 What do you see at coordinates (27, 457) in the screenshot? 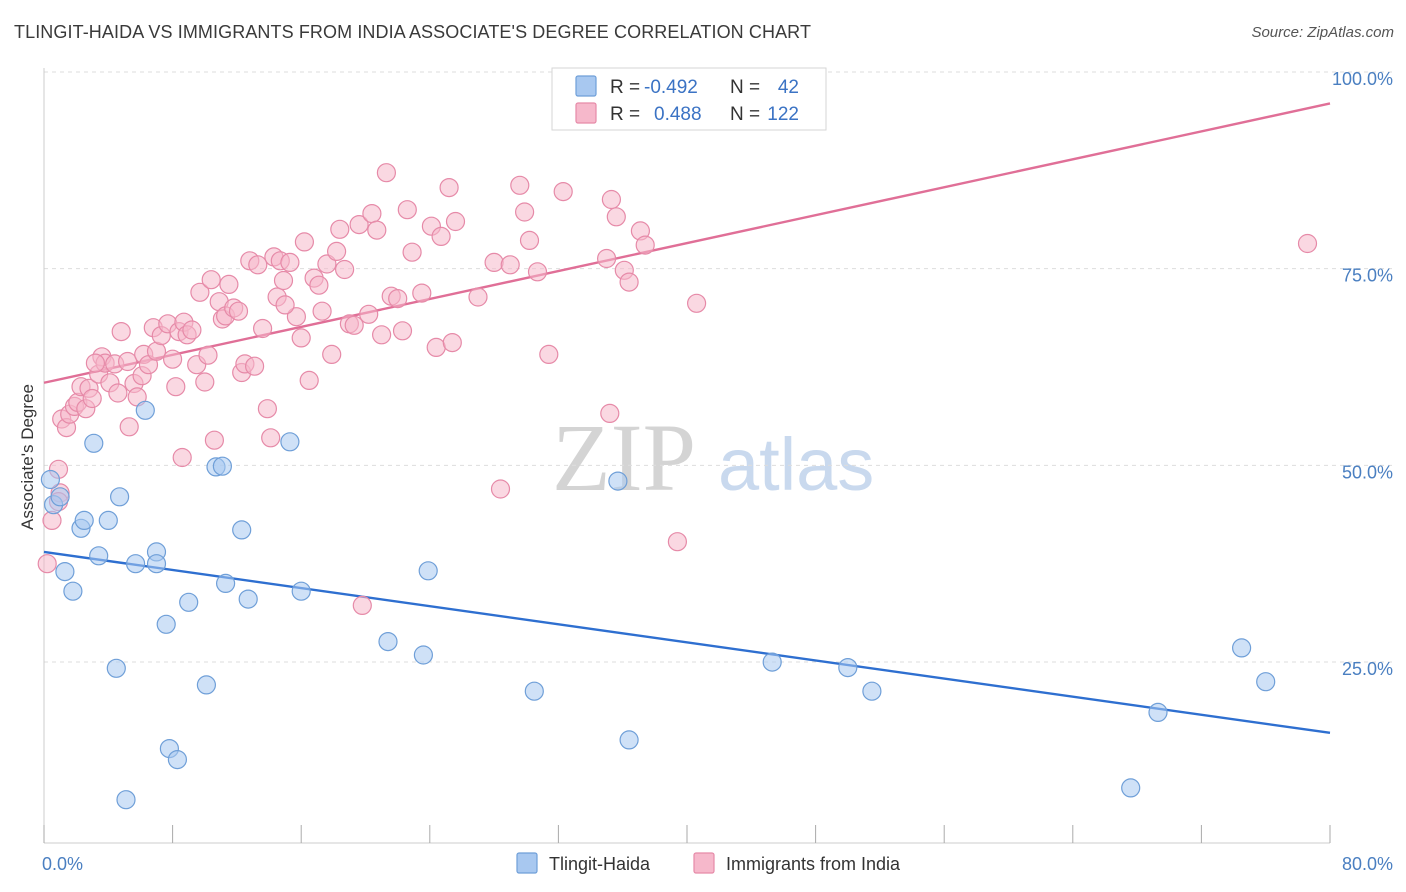
I see `y-axis-title: Associate's Degree` at bounding box center [27, 457].